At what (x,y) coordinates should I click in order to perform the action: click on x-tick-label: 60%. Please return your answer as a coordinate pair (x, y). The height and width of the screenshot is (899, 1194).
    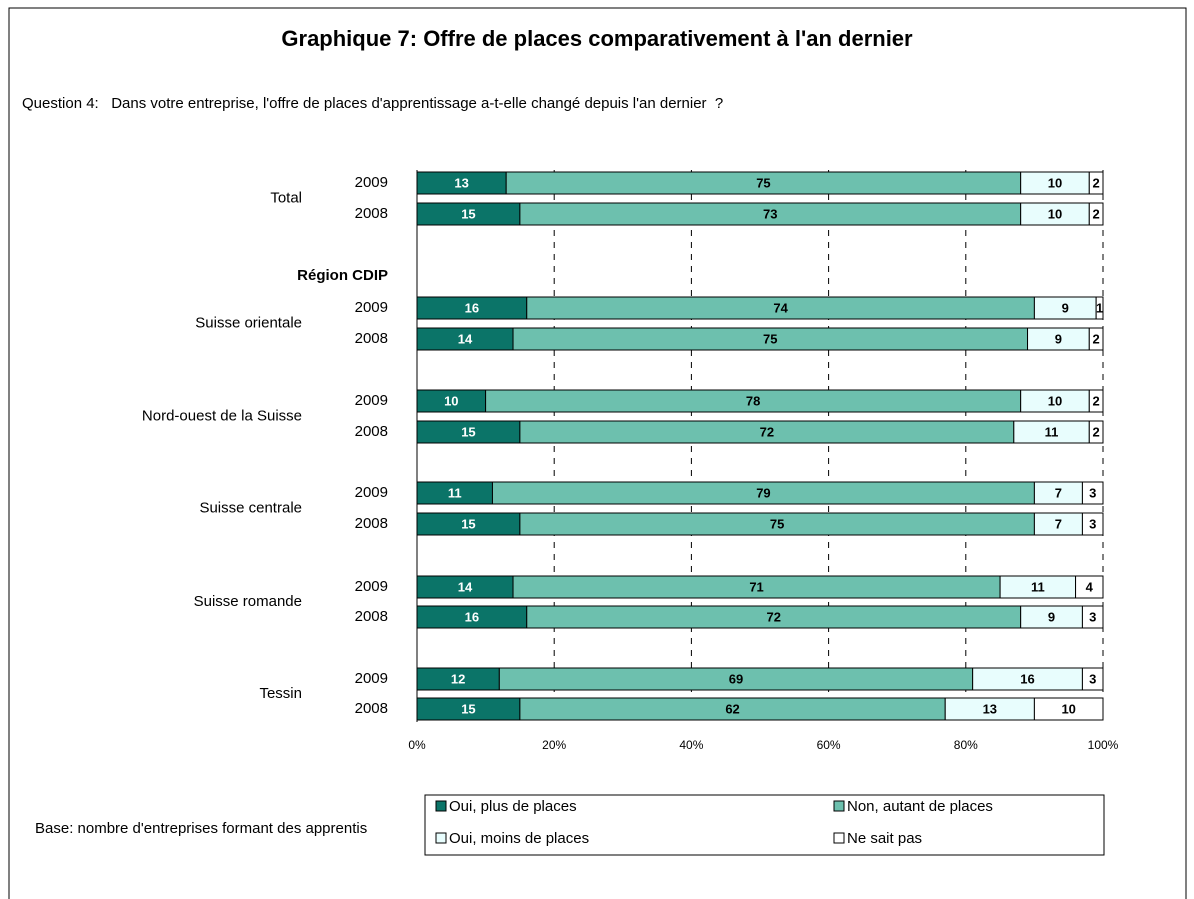
    Looking at the image, I should click on (829, 745).